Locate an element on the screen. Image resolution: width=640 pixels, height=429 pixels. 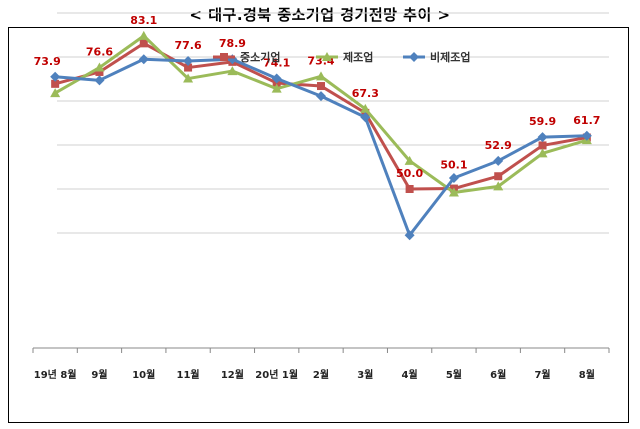
x-tick-label: 5월 is located at coordinates (454, 375).